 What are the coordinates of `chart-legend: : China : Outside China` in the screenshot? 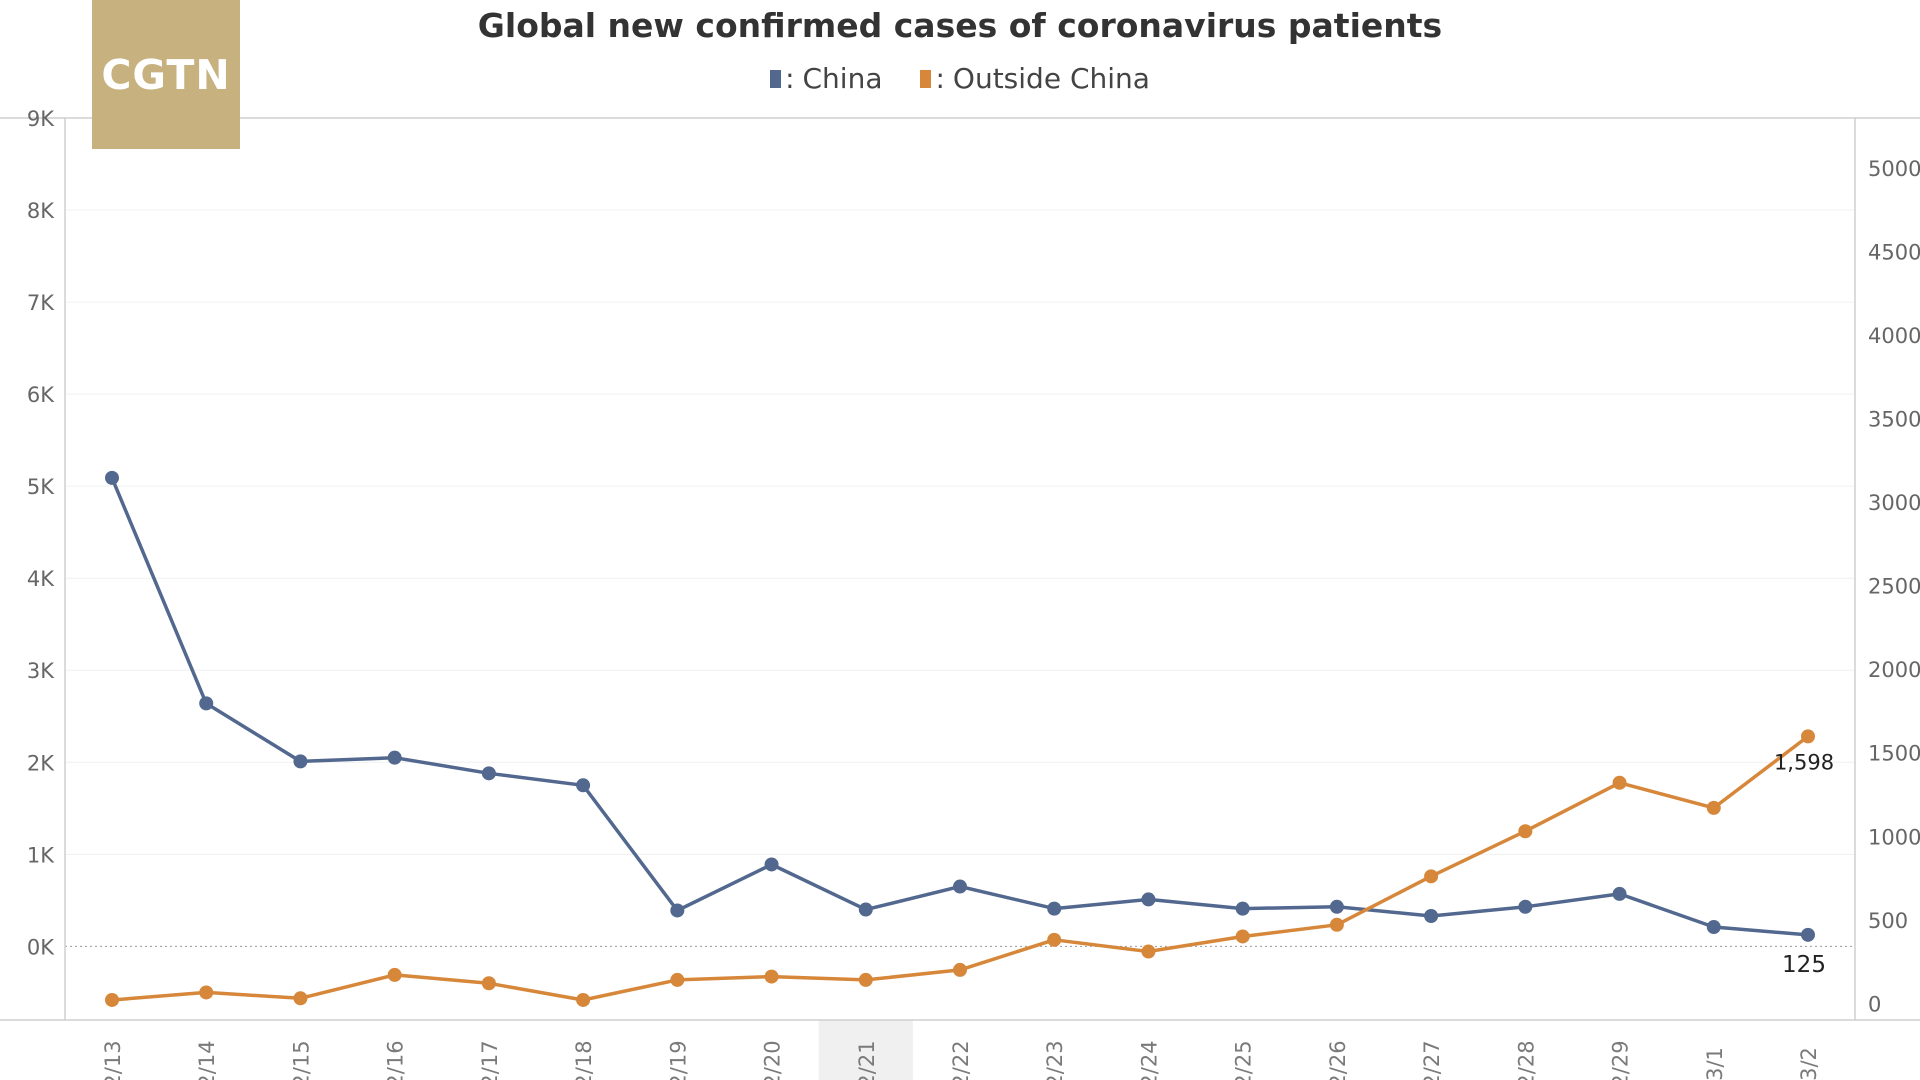 It's located at (960, 78).